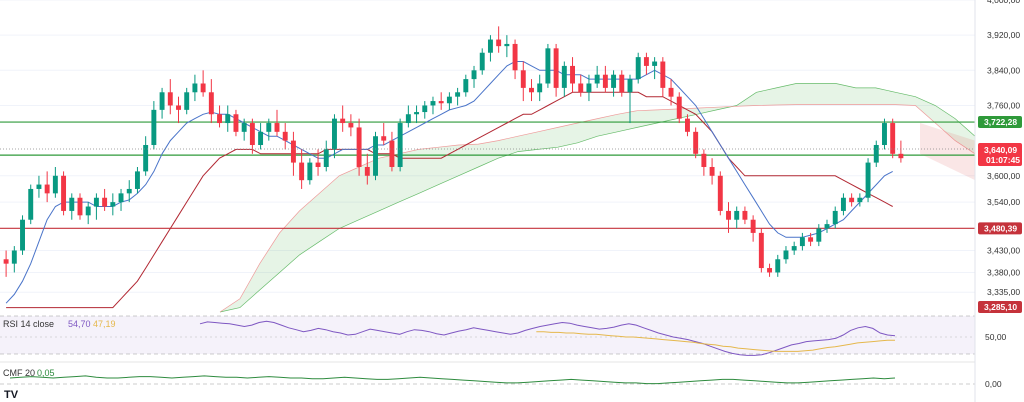 This screenshot has height=402, width=1024. I want to click on y-tick-2: 3,840,00, so click(1003, 70).